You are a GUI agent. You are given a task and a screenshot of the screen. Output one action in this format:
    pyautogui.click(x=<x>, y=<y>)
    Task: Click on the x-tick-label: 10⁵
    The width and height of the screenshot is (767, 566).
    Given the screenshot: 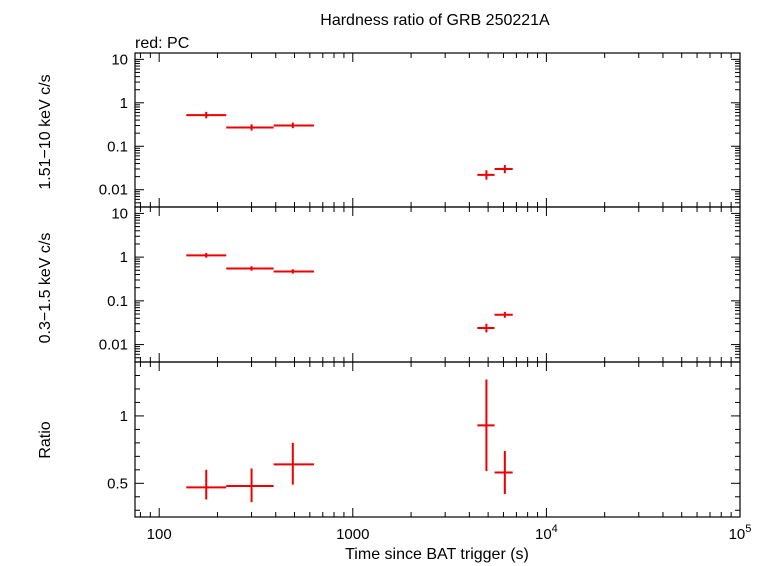 What is the action you would take?
    pyautogui.click(x=740, y=533)
    